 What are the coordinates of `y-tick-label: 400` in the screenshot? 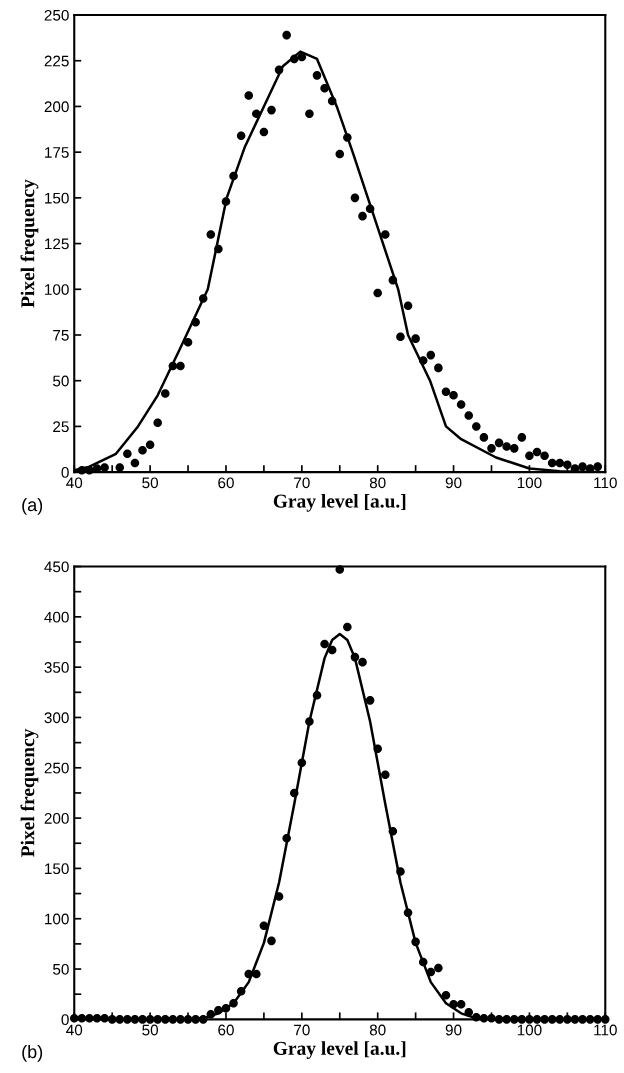 It's located at (56, 617).